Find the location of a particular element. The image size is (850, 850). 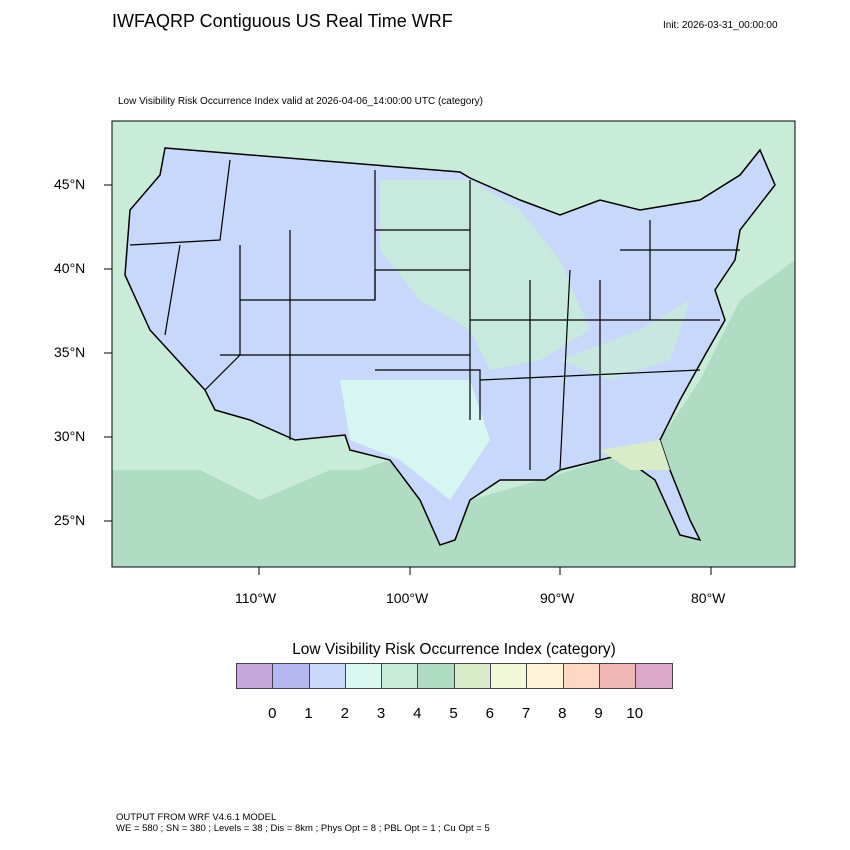

colorbar-label: 2 is located at coordinates (344, 713).